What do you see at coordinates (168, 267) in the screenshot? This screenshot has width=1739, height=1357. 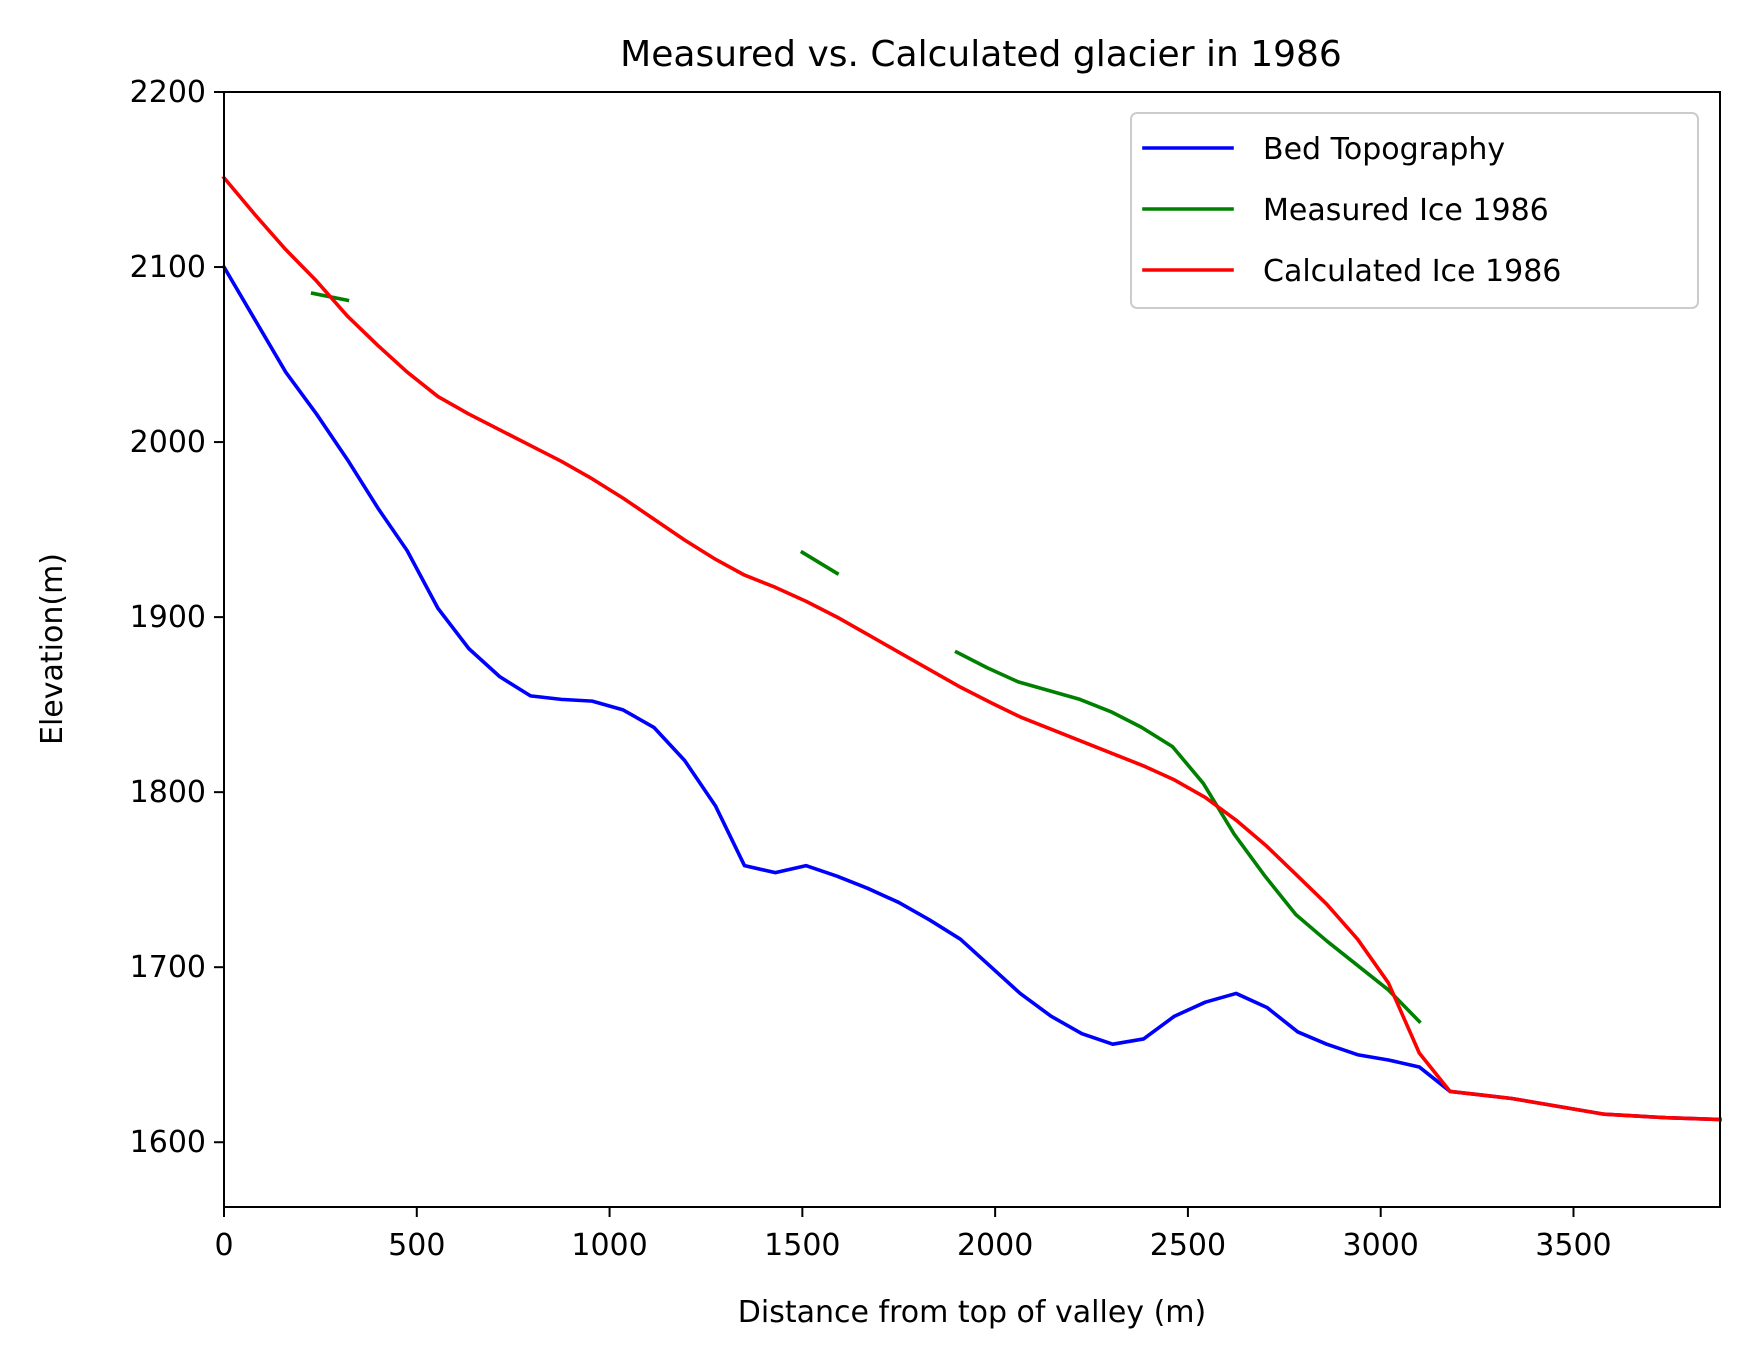 I see `y-tick-label: 2100` at bounding box center [168, 267].